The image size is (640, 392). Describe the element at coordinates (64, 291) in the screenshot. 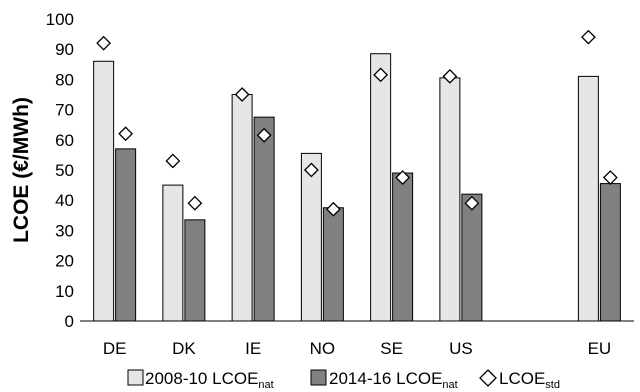

I see `y-tick-label: 10` at that location.